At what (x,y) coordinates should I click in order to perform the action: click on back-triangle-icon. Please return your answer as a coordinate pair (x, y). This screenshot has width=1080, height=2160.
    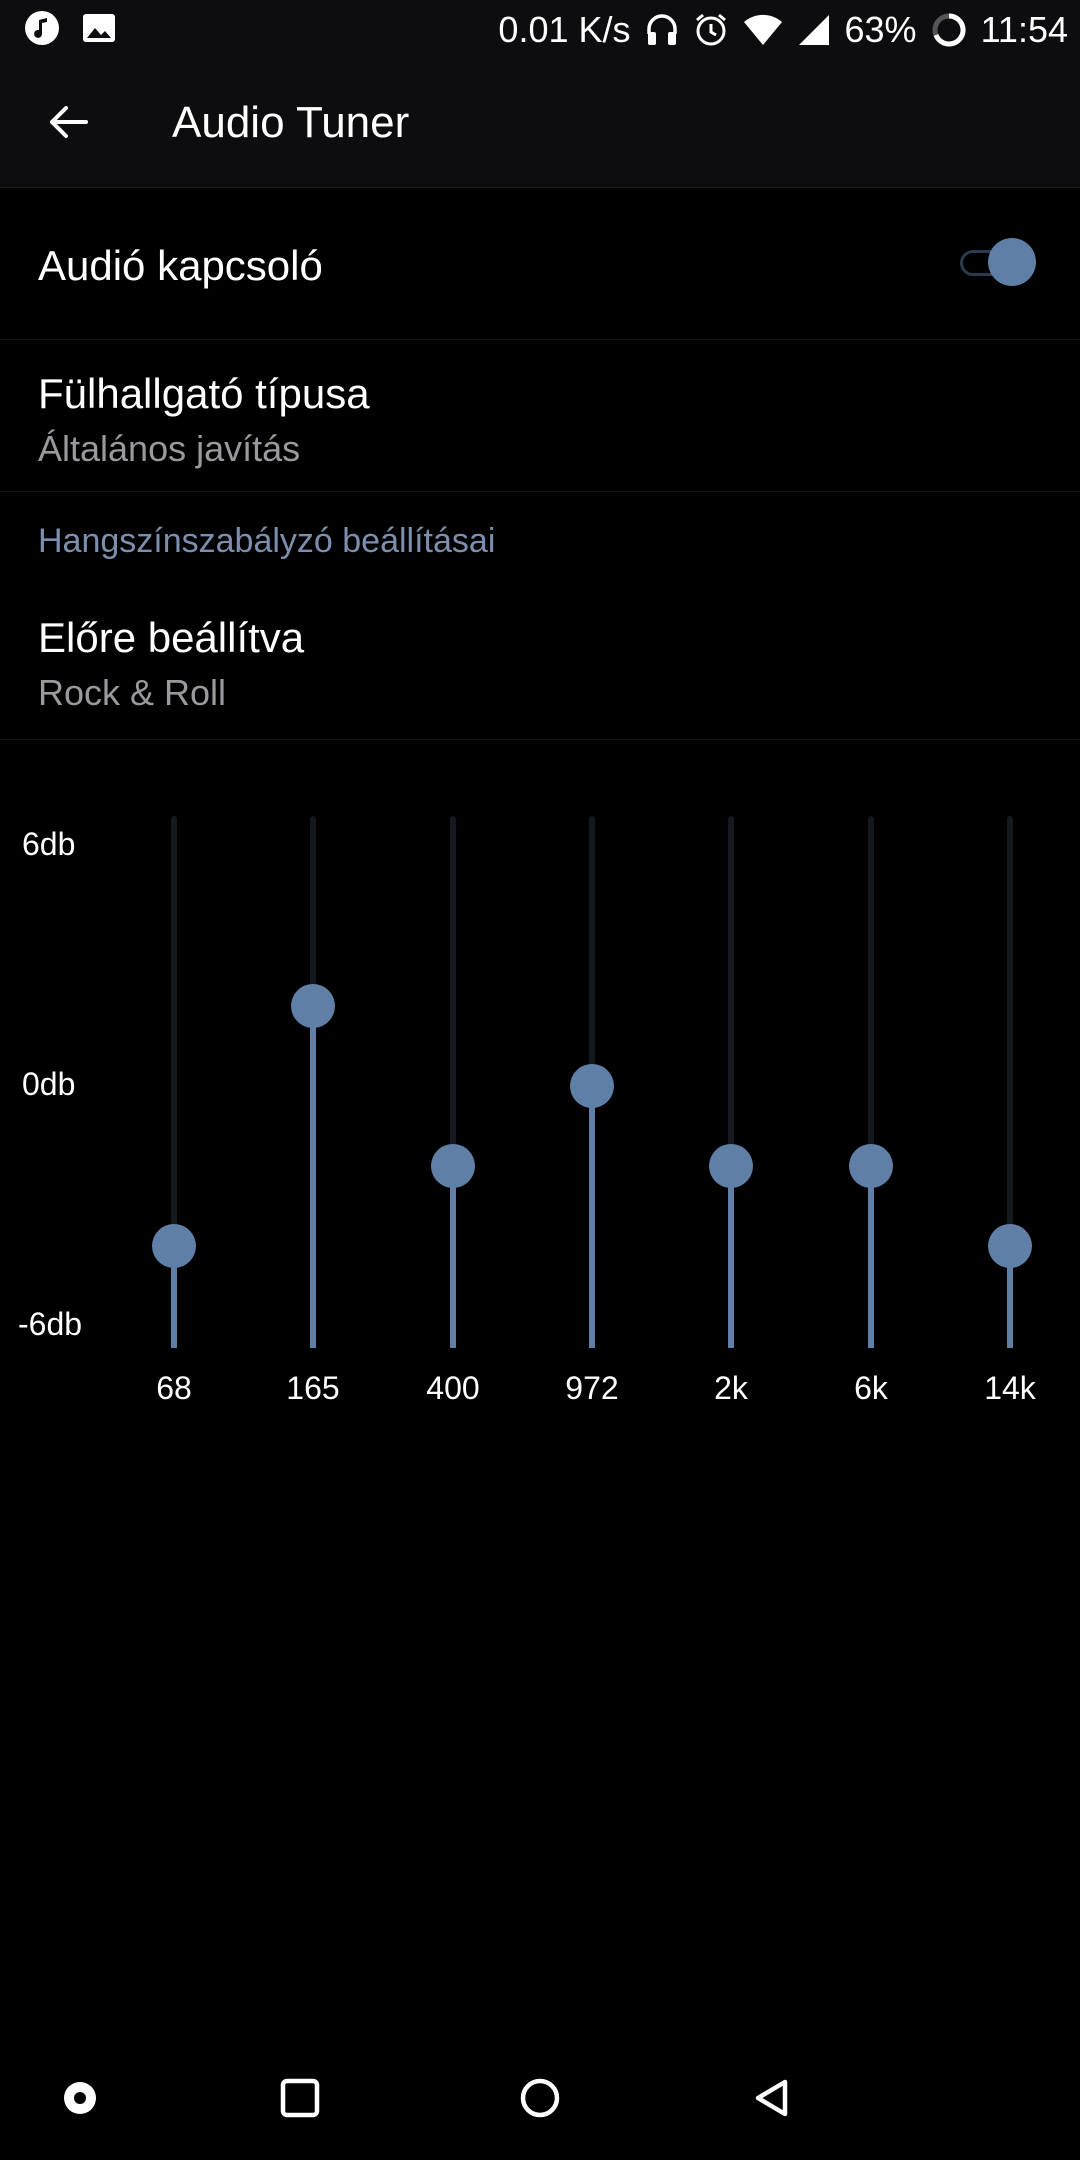
    Looking at the image, I should click on (772, 2100).